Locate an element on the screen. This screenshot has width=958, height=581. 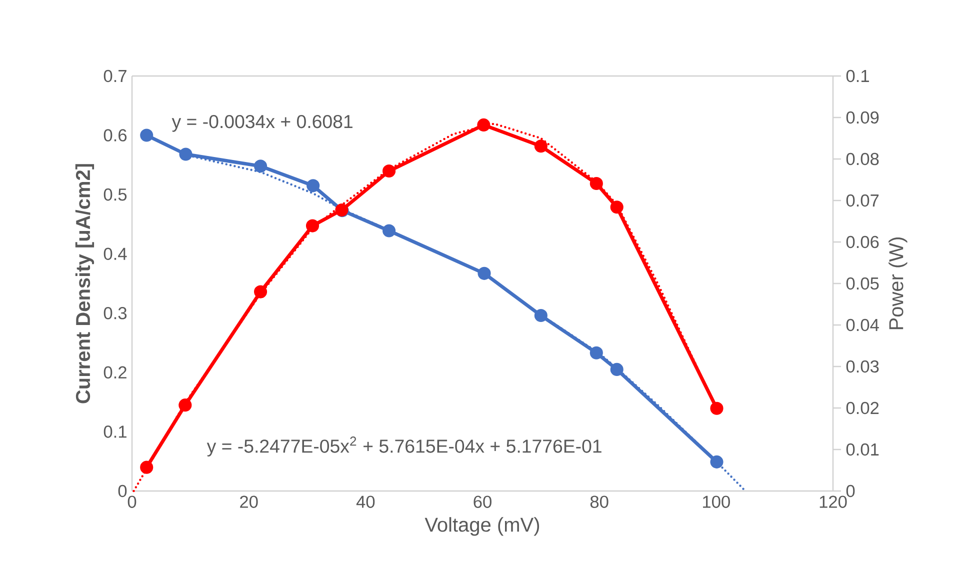
y2-tick-label: 0.08 is located at coordinates (862, 159).